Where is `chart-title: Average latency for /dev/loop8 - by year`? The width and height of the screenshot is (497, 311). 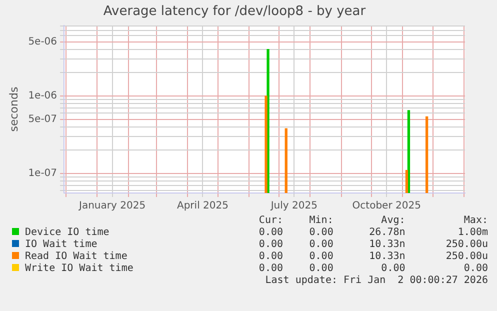 chart-title: Average latency for /dev/loop8 - by year is located at coordinates (234, 12).